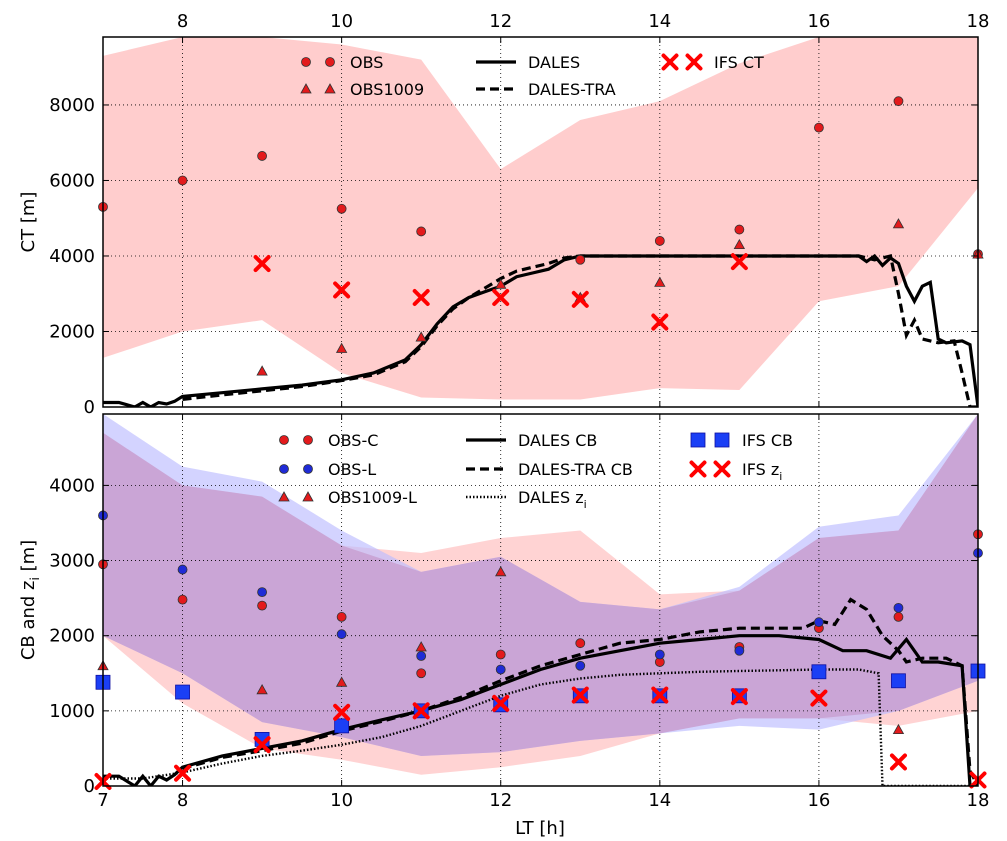  I want to click on bottom-y-axis-title-subscript: i, so click(35, 578).